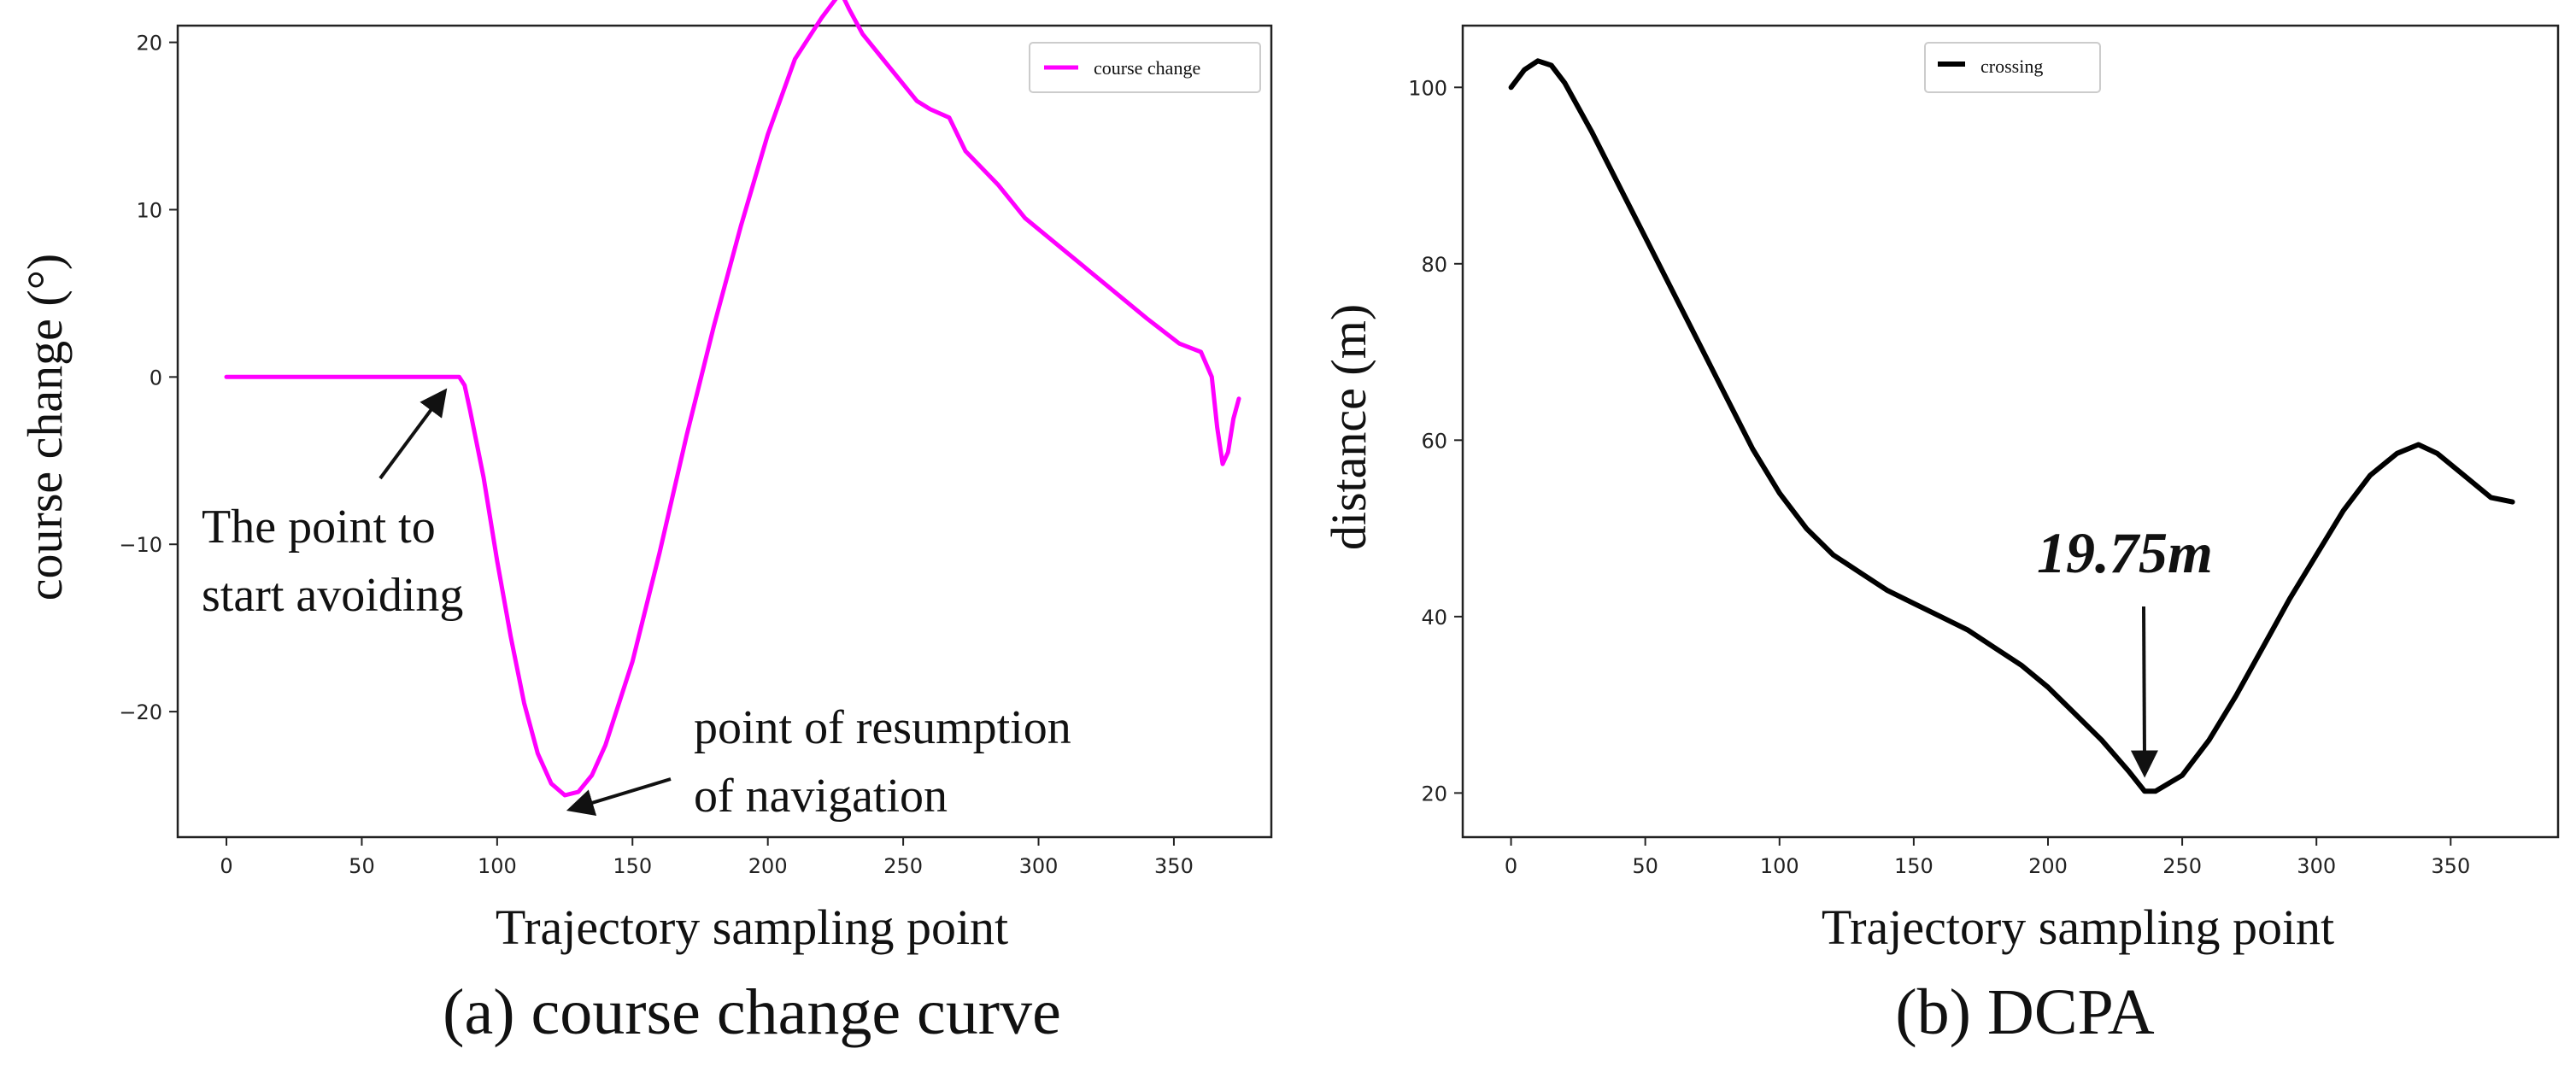 The width and height of the screenshot is (2576, 1078). Describe the element at coordinates (140, 712) in the screenshot. I see `y-tick-label: −20` at that location.